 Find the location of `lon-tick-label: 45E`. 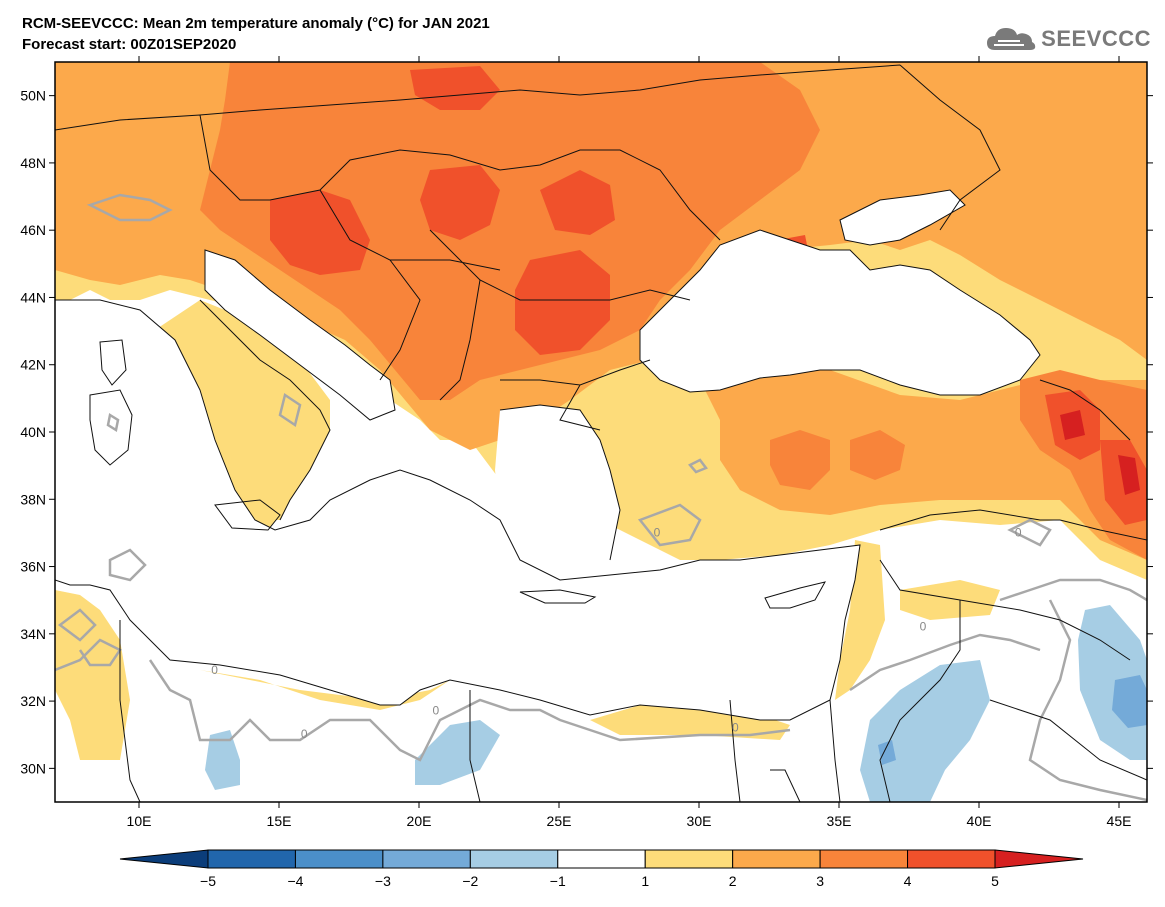

lon-tick-label: 45E is located at coordinates (1119, 821).